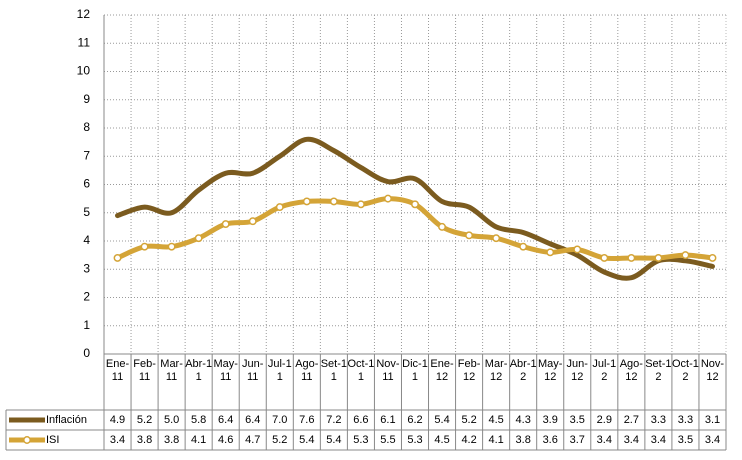 This screenshot has width=742, height=460. I want to click on y-tick-label: 2, so click(86, 297).